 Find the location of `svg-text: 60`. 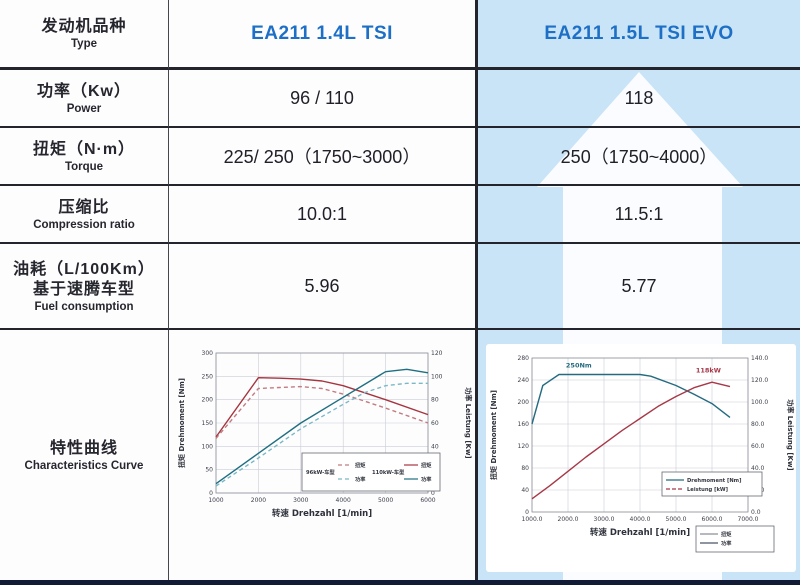

svg-text: 60 is located at coordinates (435, 423).